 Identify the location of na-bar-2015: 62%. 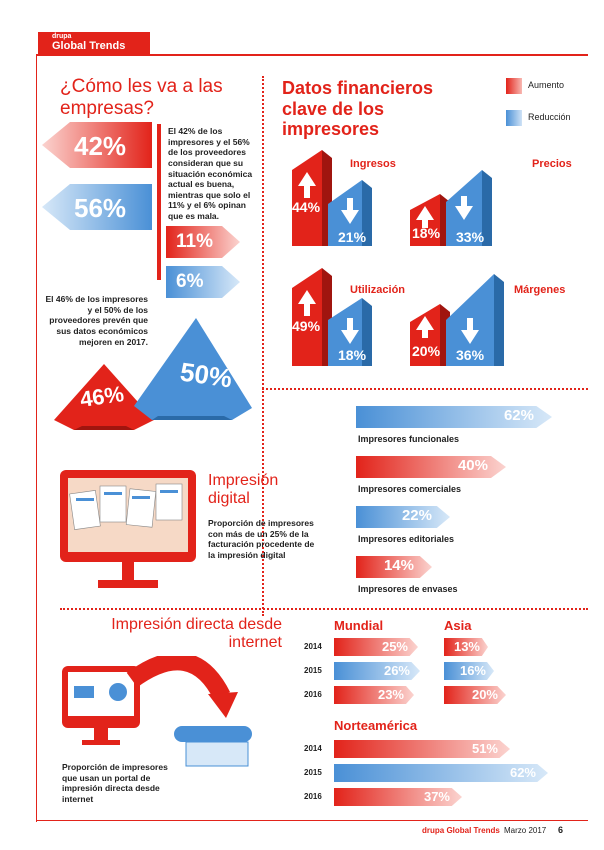
(441, 773).